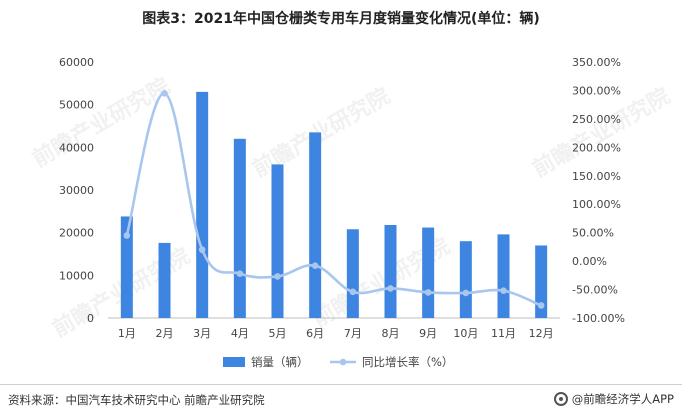 The image size is (682, 418). I want to click on source-note: 资料来源：中国汽车技术研究中心 前瞻产业研究院, so click(136, 400).